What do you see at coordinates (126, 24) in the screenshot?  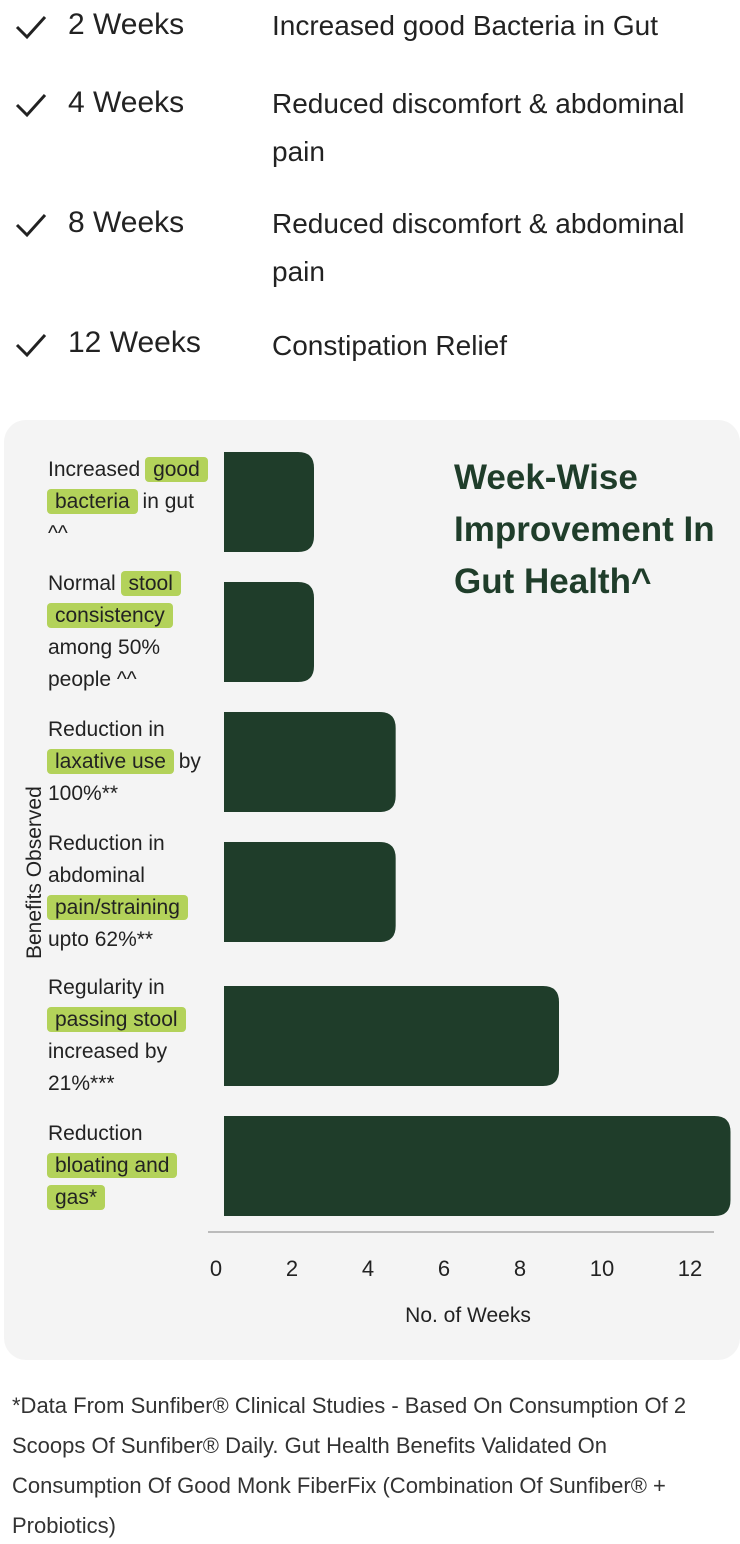 I see `timeline-week: 2 Weeks` at bounding box center [126, 24].